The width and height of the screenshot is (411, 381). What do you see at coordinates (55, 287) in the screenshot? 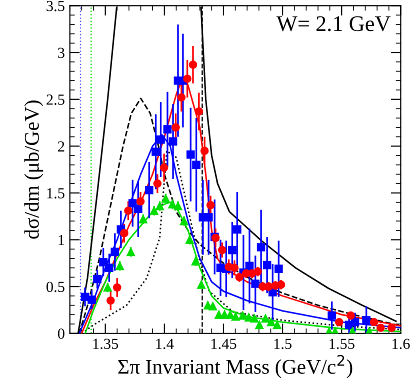
I see `y-tick-label: 0.5` at bounding box center [55, 287].